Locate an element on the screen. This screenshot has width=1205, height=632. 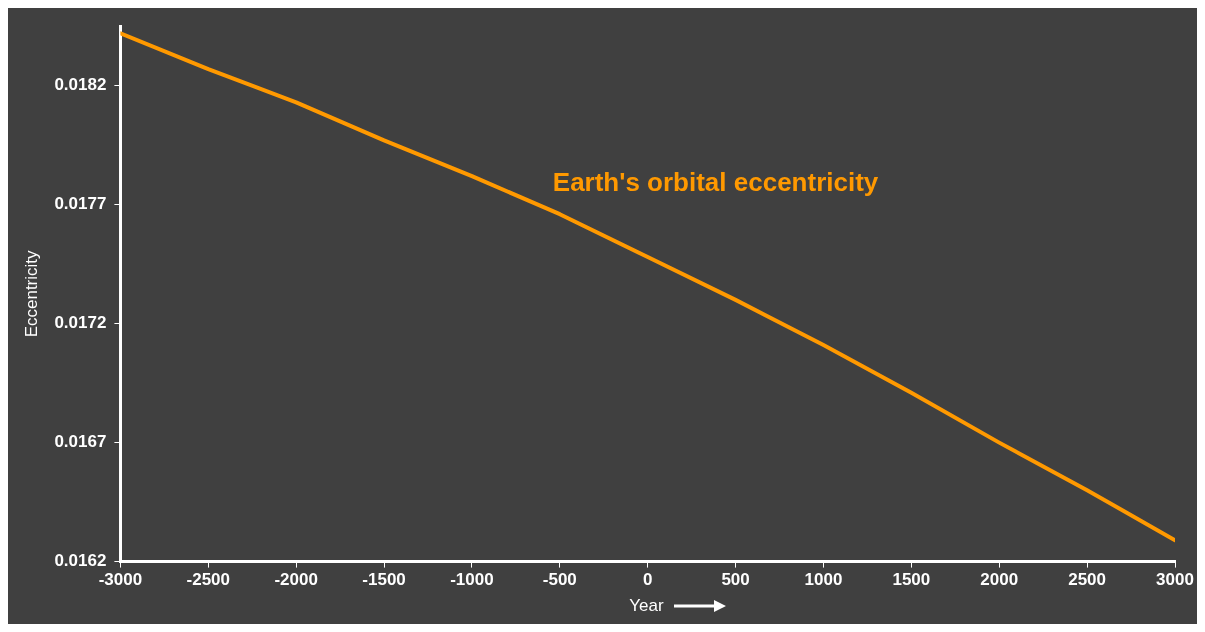
x-axis-title: Year is located at coordinates (646, 606).